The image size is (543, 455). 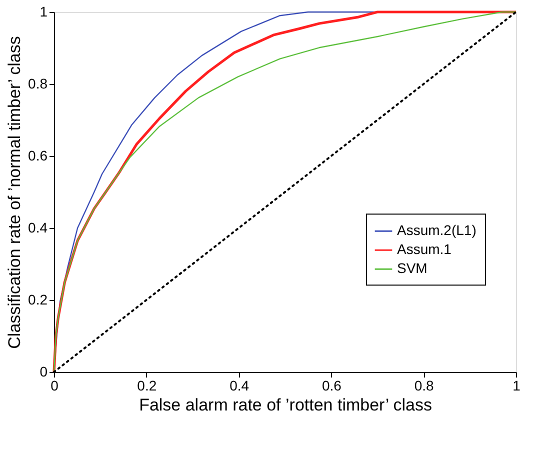 I want to click on x-tick-label: 0.8, so click(x=424, y=386).